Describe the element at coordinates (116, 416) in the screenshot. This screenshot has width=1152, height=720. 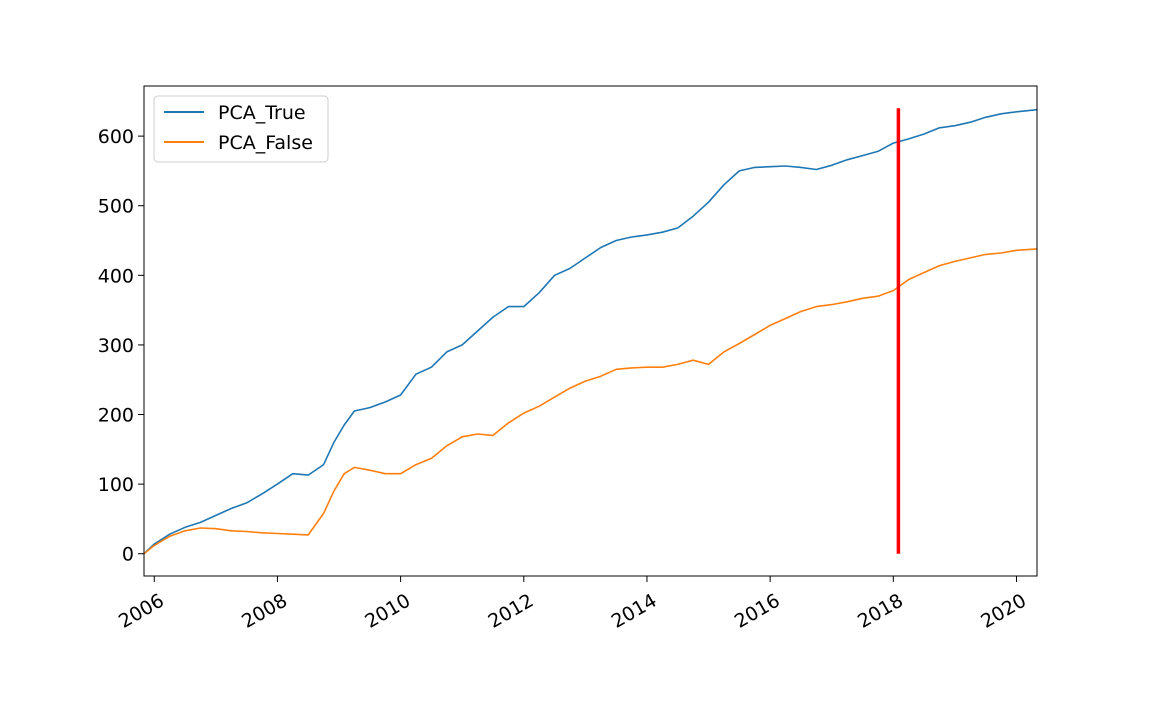
I see `y-tick-label: 200` at that location.